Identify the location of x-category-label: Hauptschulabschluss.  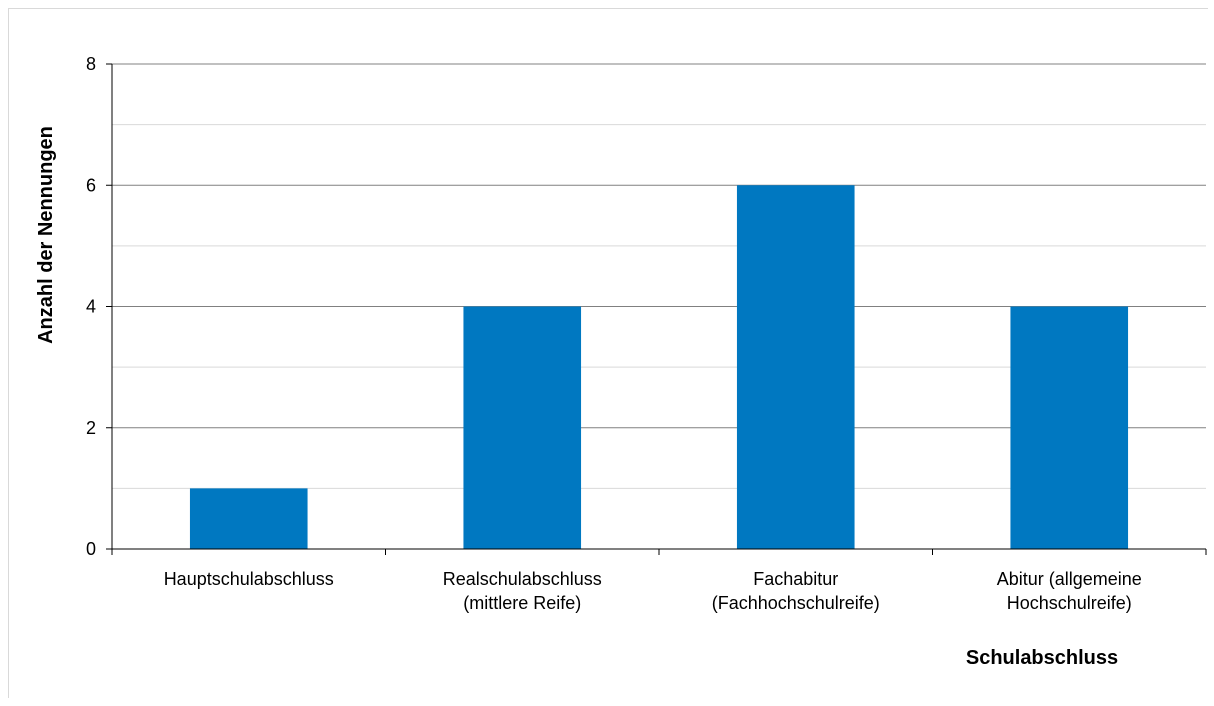
(249, 579).